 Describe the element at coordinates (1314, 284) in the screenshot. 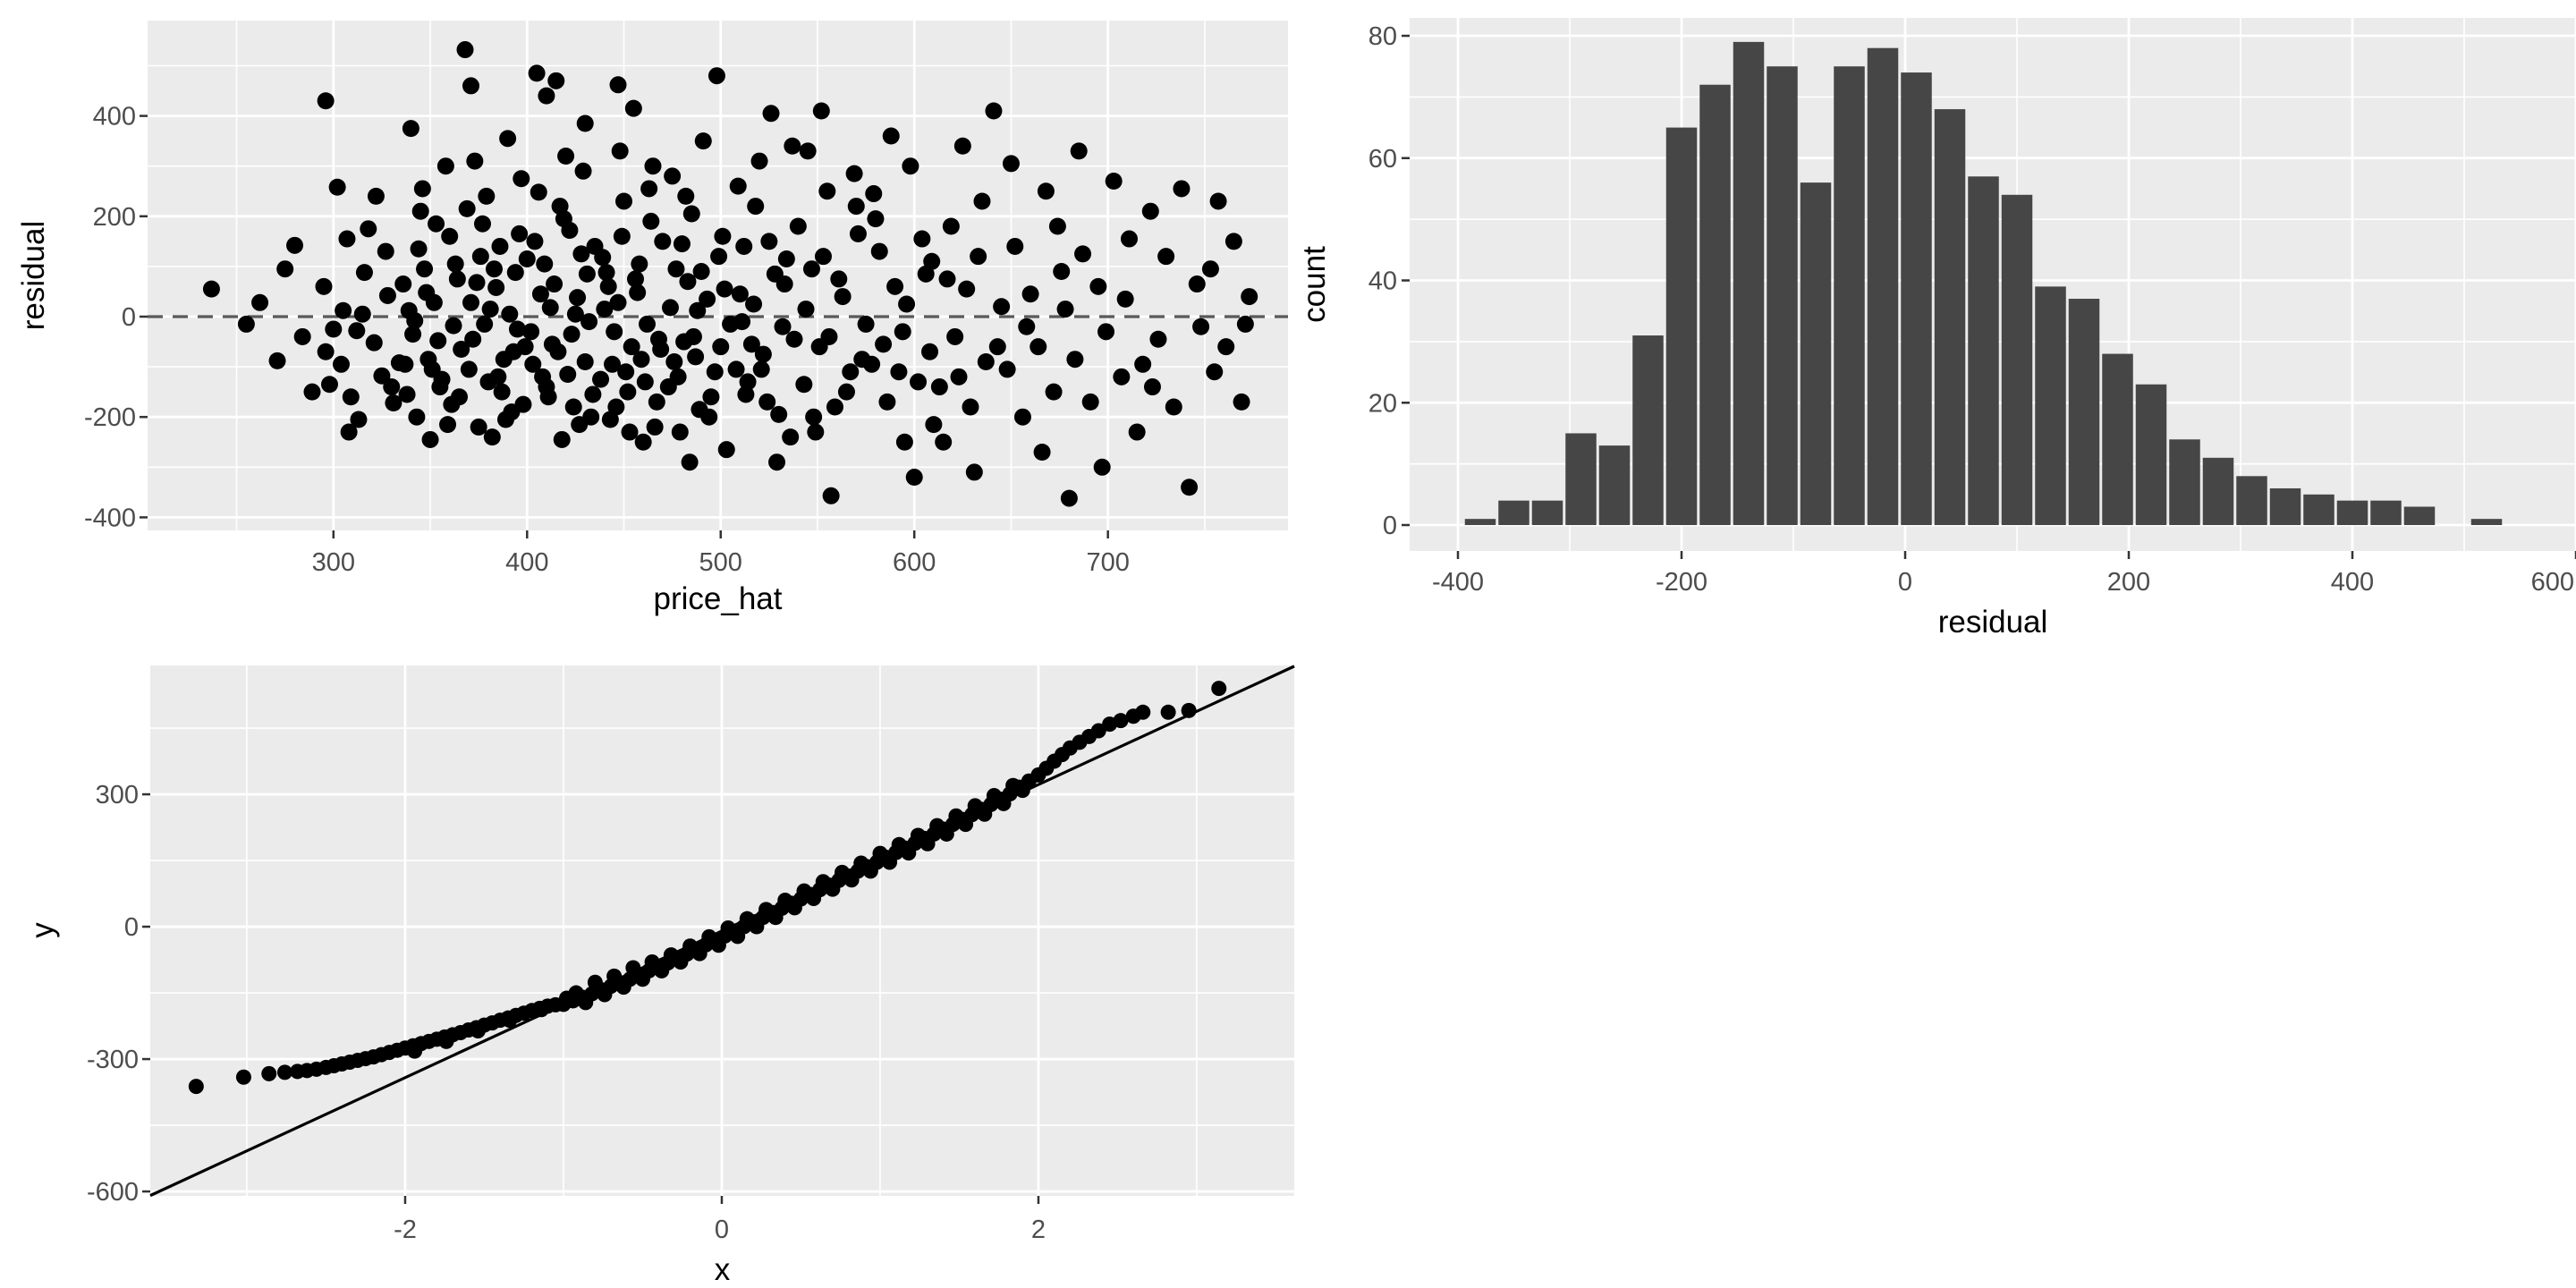

I see `histogram-y-axis-title: count` at that location.